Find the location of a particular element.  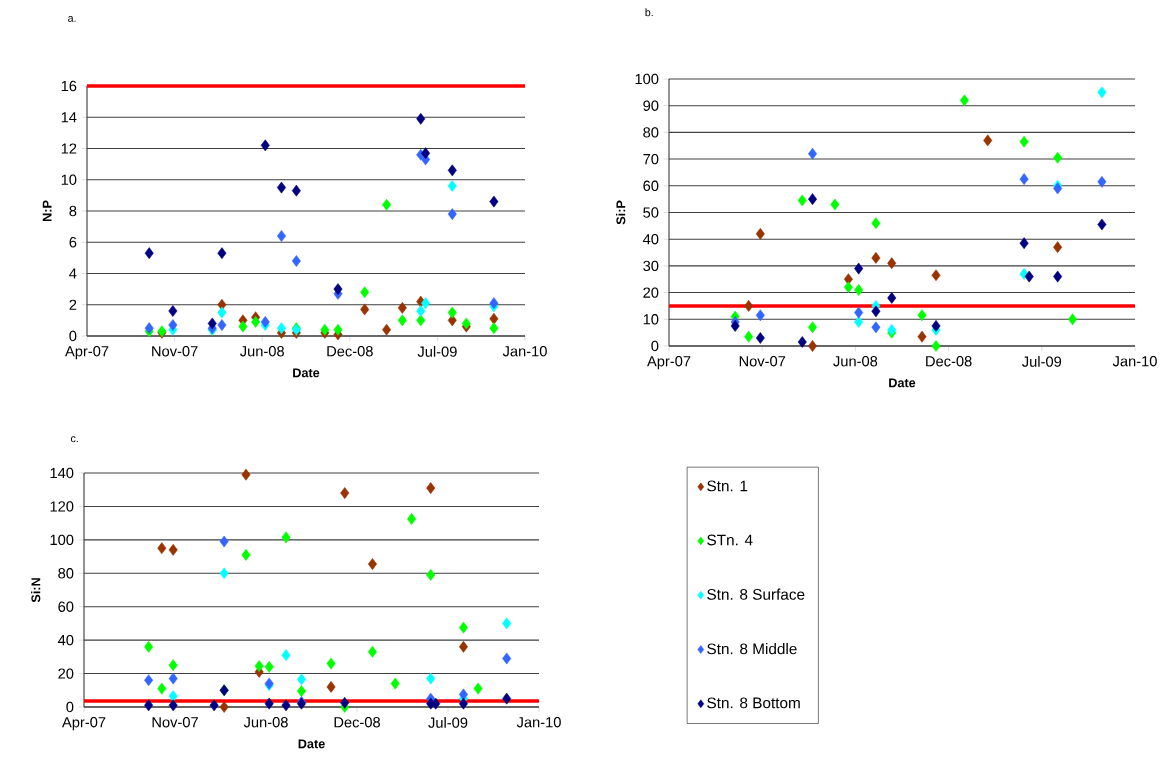

y-tick-label: 90 is located at coordinates (651, 105).